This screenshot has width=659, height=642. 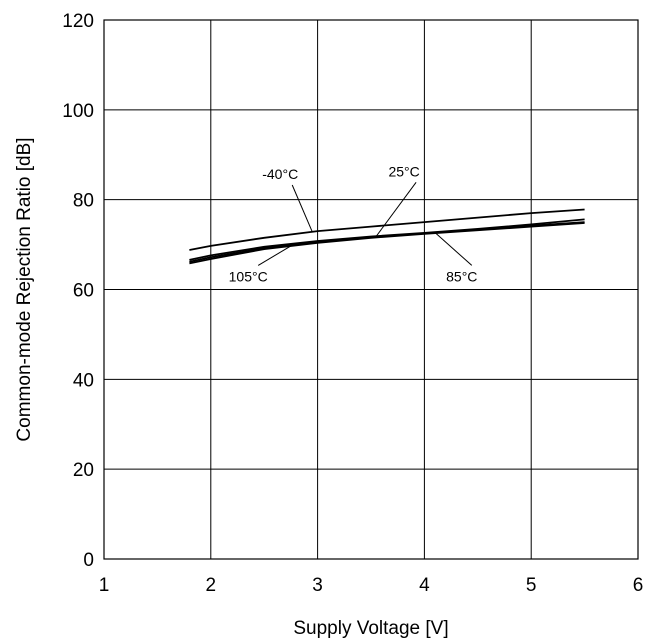 I want to click on x-tick-label: 2, so click(x=211, y=585).